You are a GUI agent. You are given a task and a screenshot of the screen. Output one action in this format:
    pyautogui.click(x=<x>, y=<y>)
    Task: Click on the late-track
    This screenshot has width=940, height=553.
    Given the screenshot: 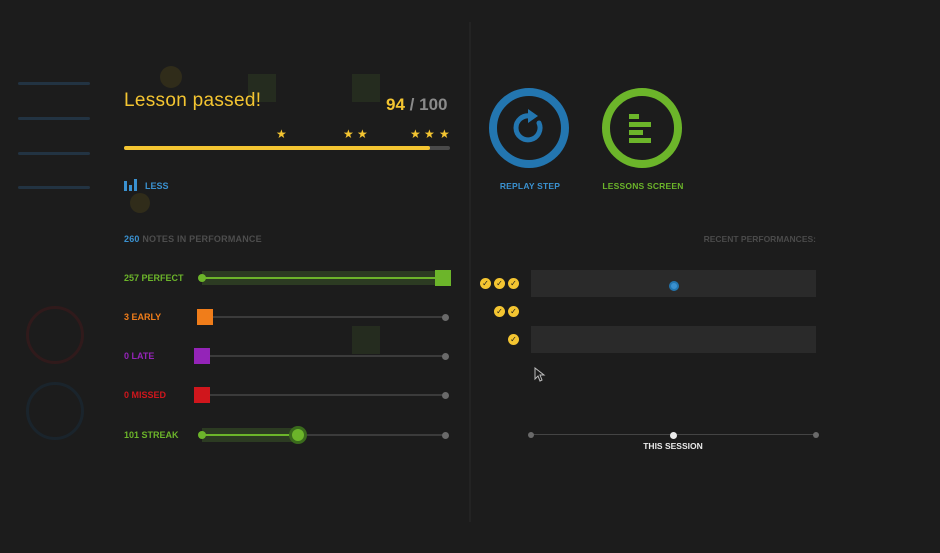 What is the action you would take?
    pyautogui.click(x=324, y=356)
    